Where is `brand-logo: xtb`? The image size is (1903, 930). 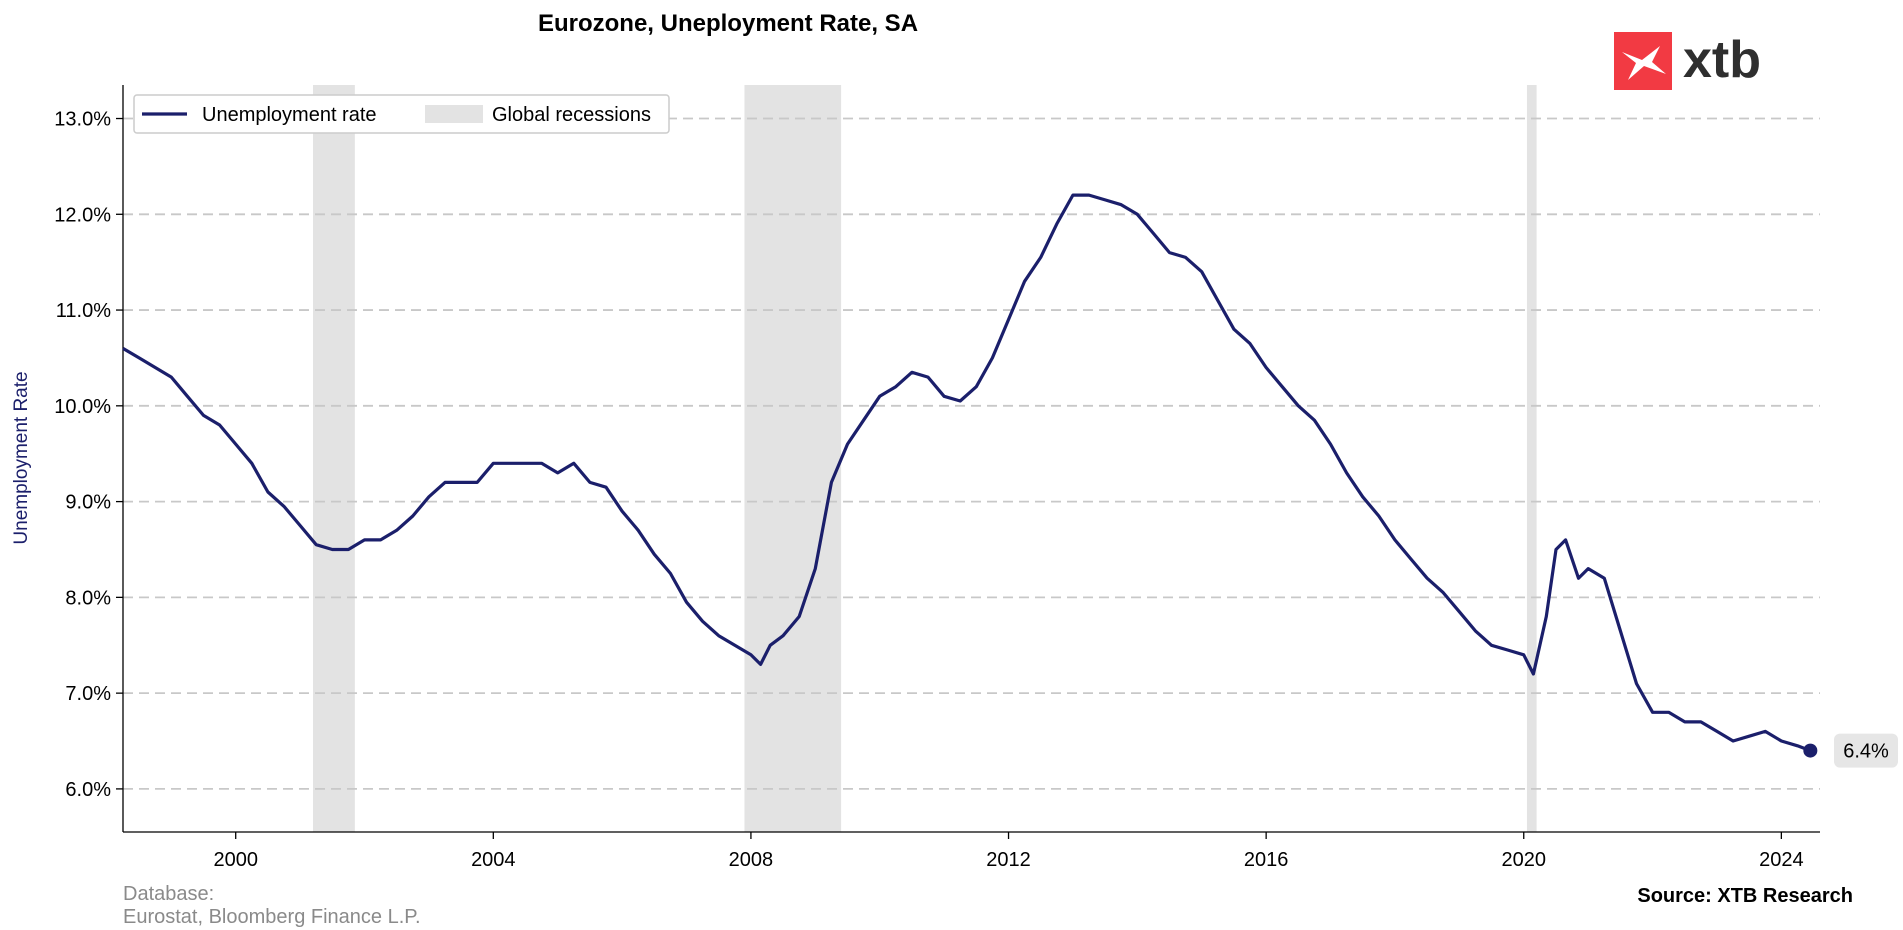 brand-logo: xtb is located at coordinates (1687, 60).